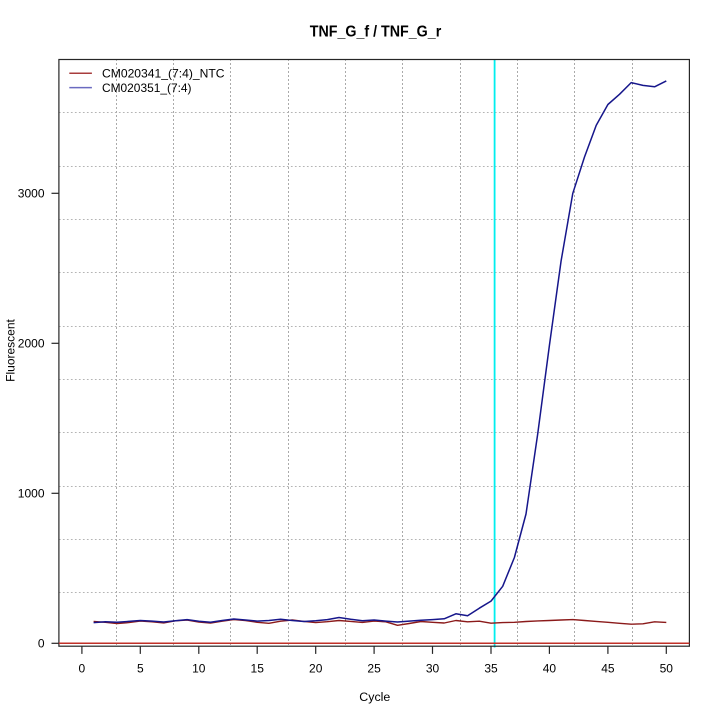 The height and width of the screenshot is (720, 720). What do you see at coordinates (31, 194) in the screenshot?
I see `svg-text: 3000` at bounding box center [31, 194].